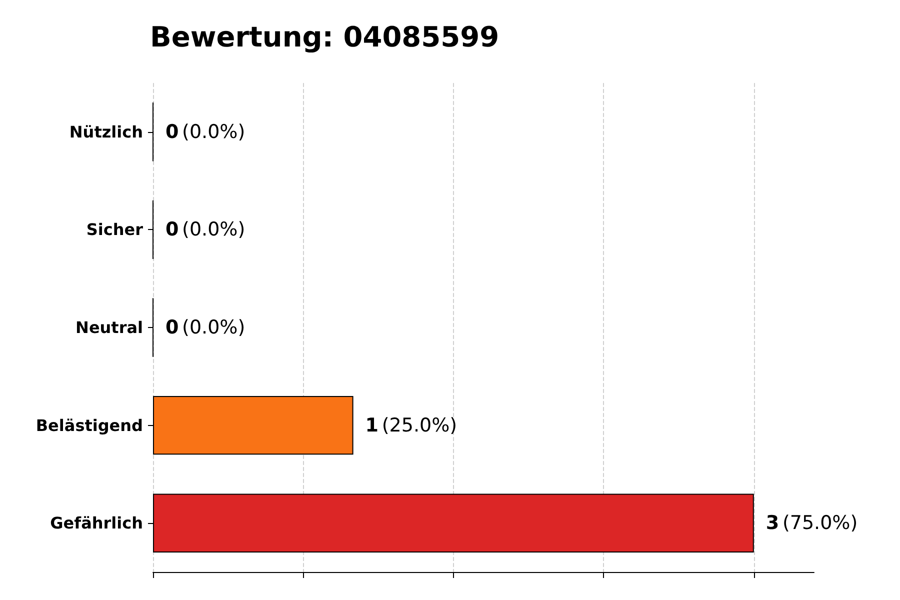 The height and width of the screenshot is (600, 900). What do you see at coordinates (109, 327) in the screenshot?
I see `y-tick-label: Neutral` at bounding box center [109, 327].